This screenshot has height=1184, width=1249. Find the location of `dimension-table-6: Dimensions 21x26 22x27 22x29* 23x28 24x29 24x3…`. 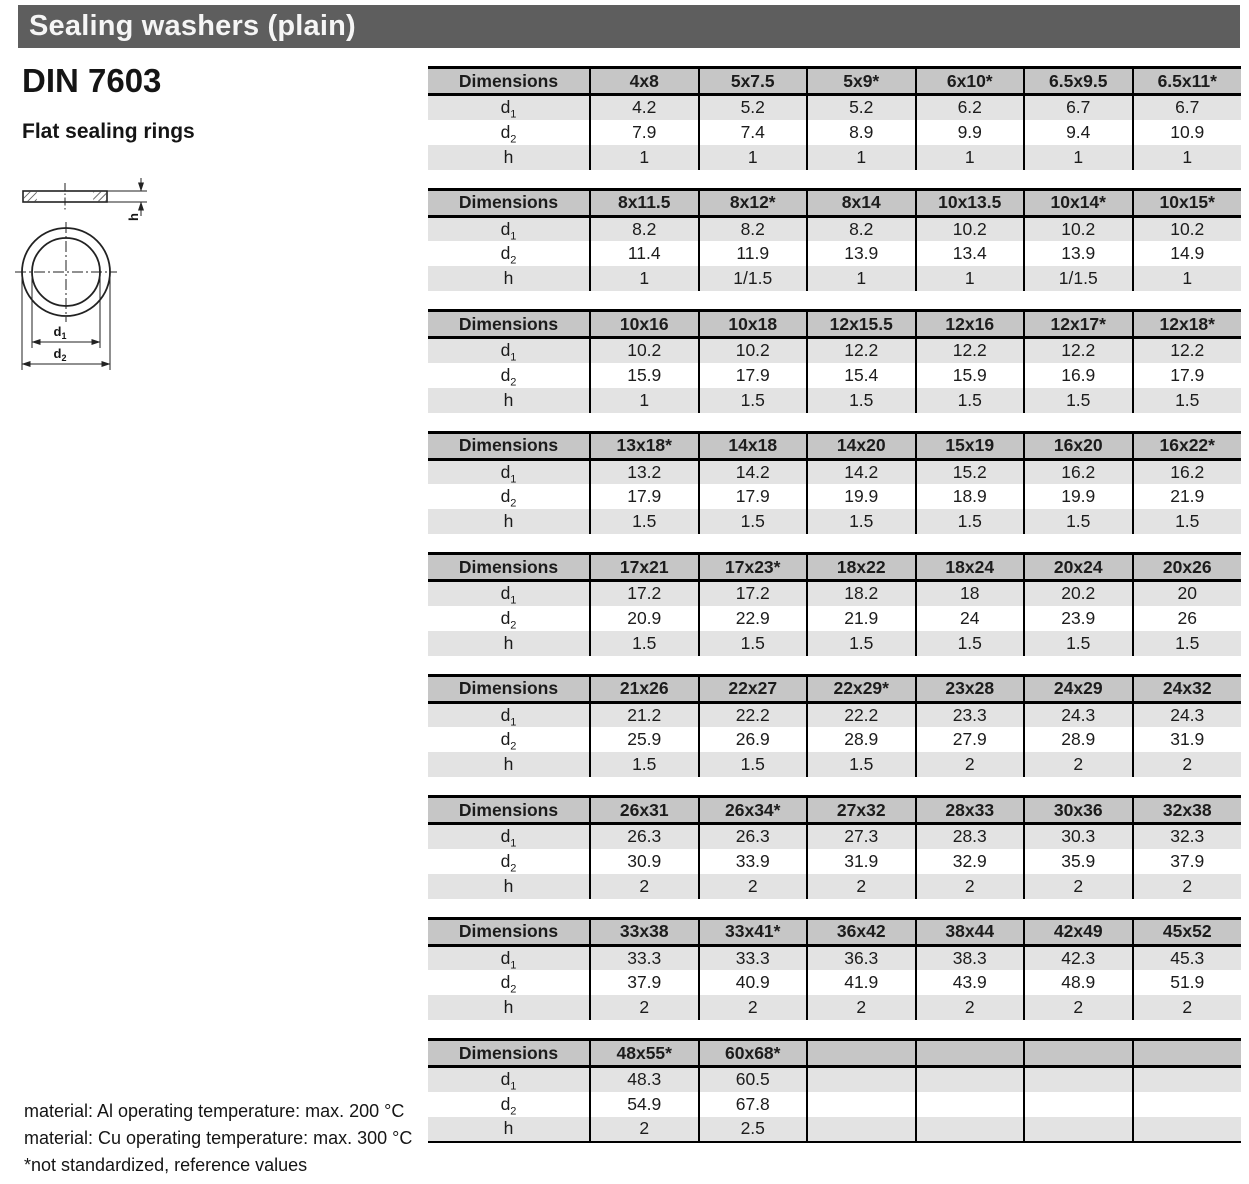

dimension-table-6: Dimensions 21x26 22x27 22x29* 23x28 24x29 24x3… is located at coordinates (834, 725).